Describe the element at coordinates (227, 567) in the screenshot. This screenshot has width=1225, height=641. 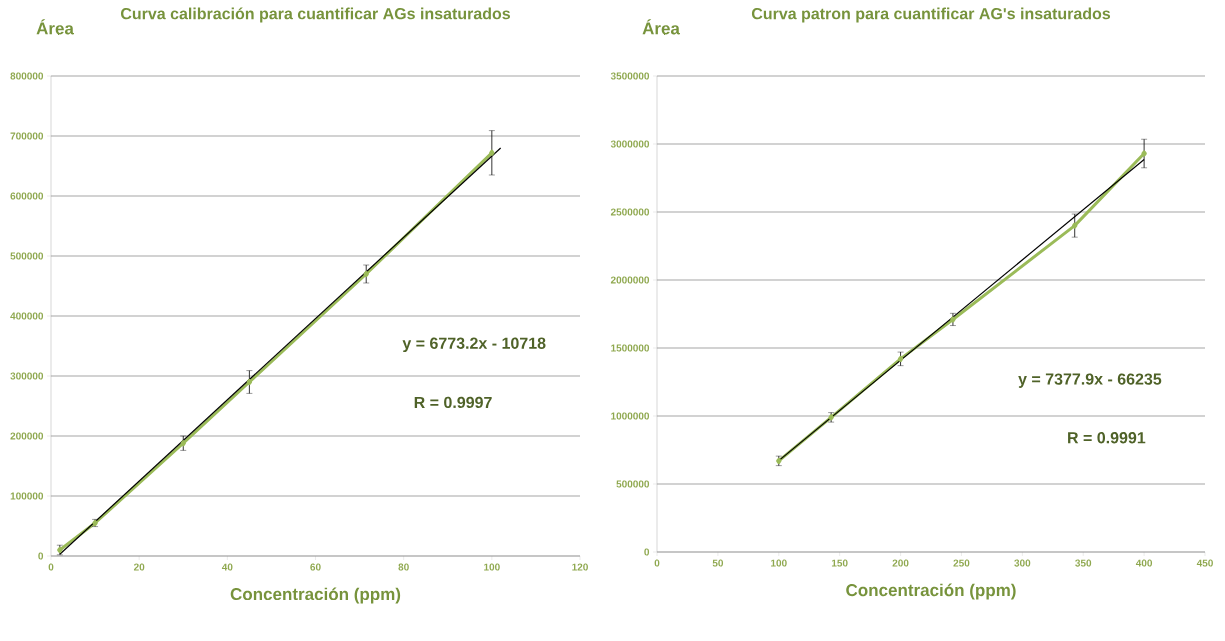
I see `x-tick-label: 40` at that location.